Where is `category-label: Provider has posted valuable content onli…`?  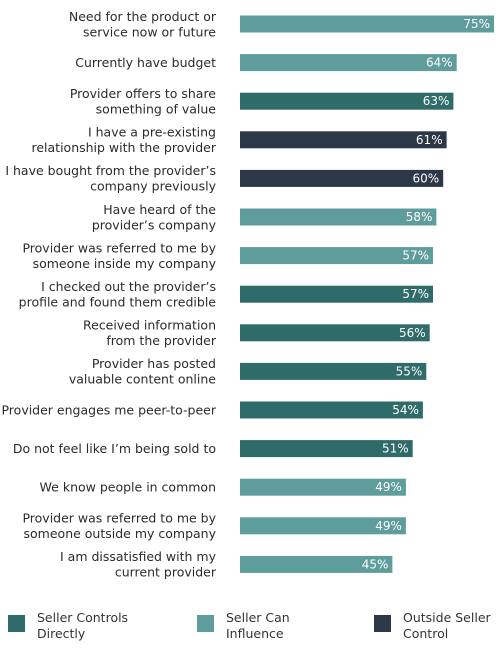 category-label: Provider has posted valuable content onli… is located at coordinates (142, 371).